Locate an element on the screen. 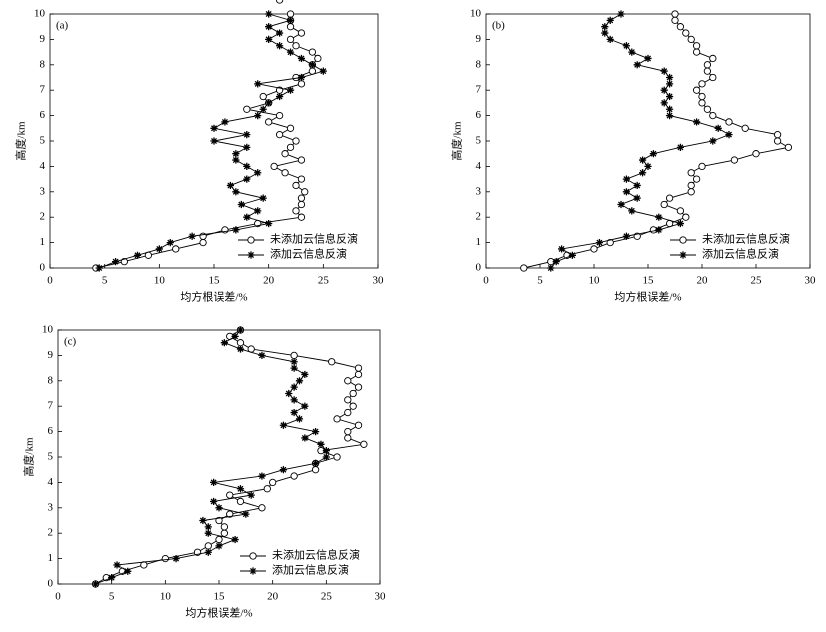  panel-label: (a) is located at coordinates (62, 26).